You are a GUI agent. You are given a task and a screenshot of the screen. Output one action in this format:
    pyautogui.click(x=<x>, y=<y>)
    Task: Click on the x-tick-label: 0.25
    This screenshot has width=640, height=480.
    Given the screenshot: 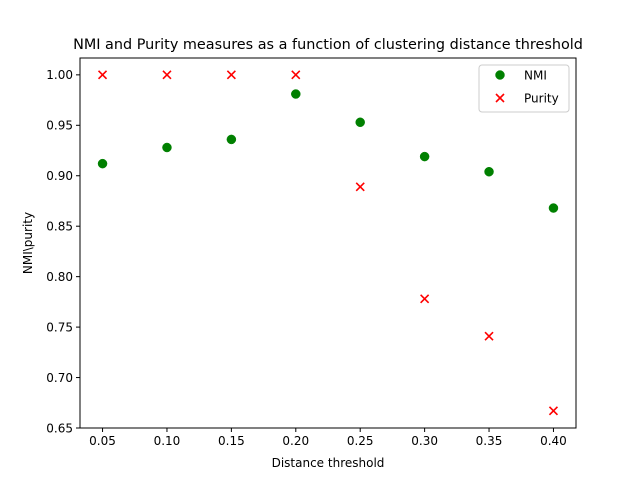 What is the action you would take?
    pyautogui.click(x=360, y=441)
    